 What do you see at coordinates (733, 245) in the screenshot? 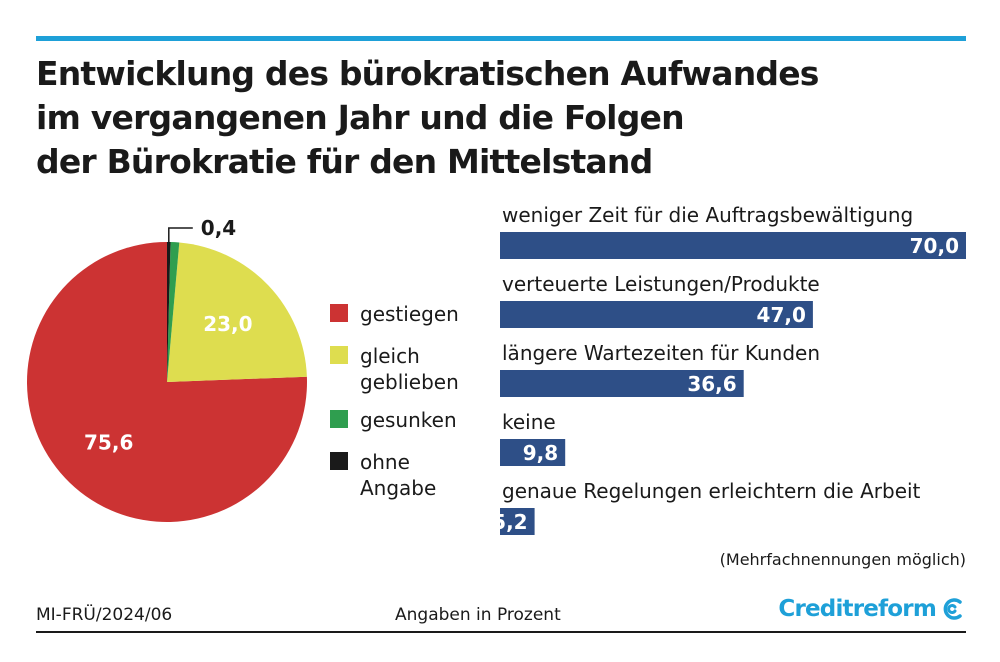
I see `bar-weniger-zeit-für-die-auftragsbewältigung` at bounding box center [733, 245].